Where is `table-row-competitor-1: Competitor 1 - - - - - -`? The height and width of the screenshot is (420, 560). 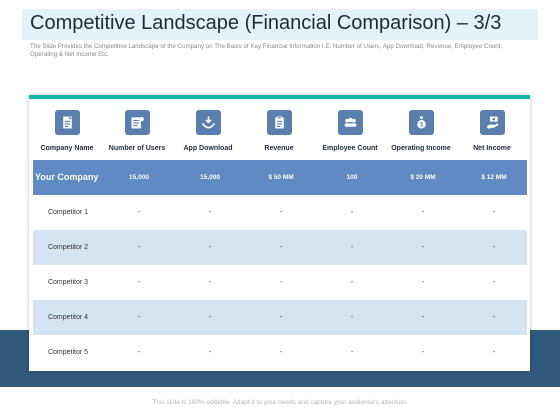 table-row-competitor-1: Competitor 1 - - - - - - is located at coordinates (280, 212).